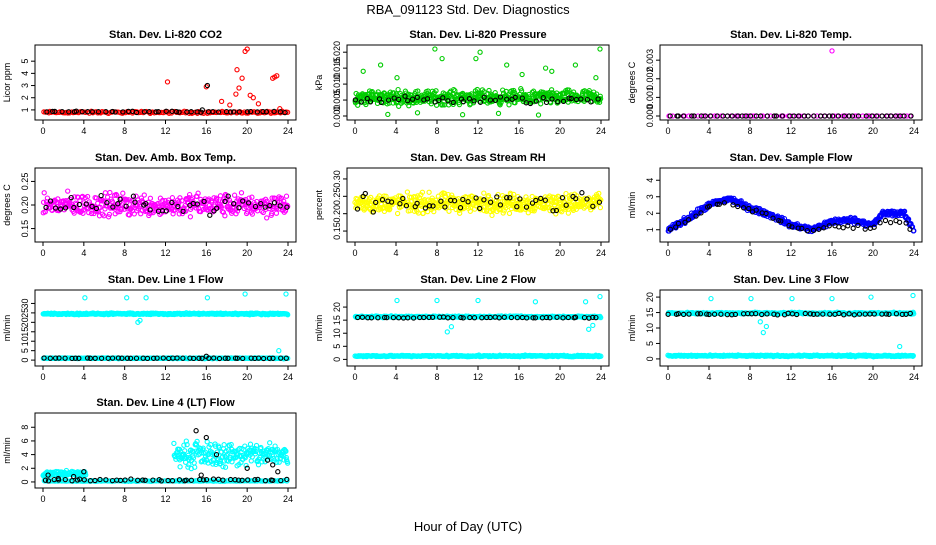  Describe the element at coordinates (25, 73) in the screenshot. I see `y-tick-label: 4` at that location.